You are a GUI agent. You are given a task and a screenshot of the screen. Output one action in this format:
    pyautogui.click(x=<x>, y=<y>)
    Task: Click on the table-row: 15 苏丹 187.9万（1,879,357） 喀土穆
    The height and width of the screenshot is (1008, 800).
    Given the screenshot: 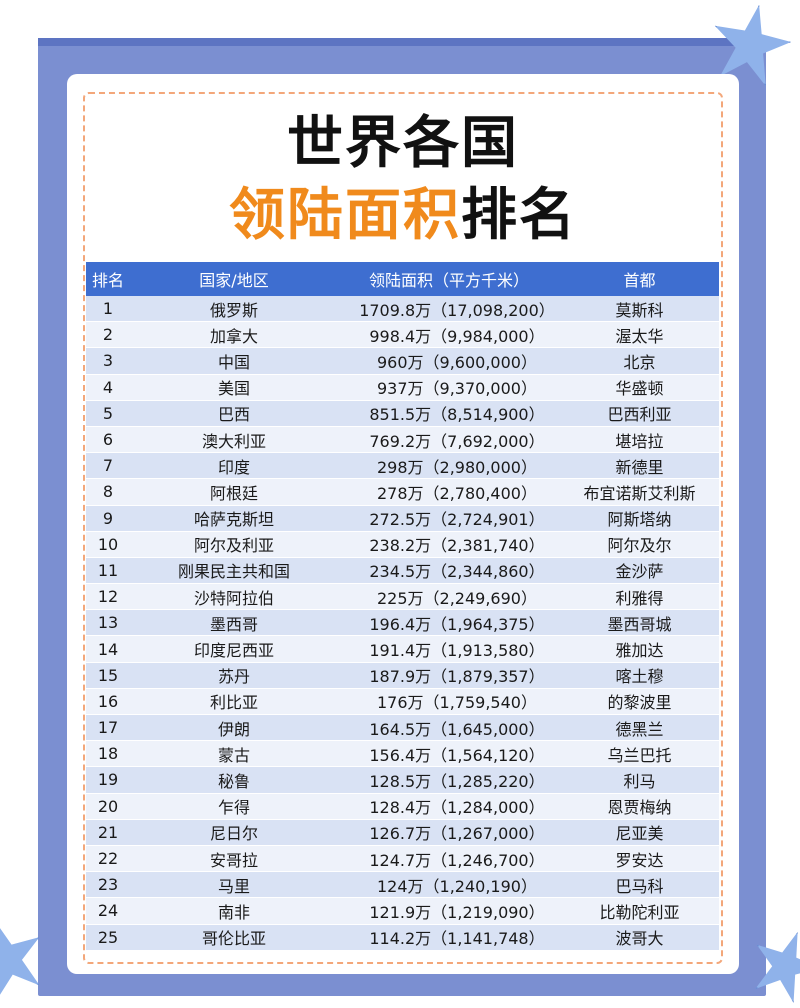 What is the action you would take?
    pyautogui.click(x=402, y=675)
    